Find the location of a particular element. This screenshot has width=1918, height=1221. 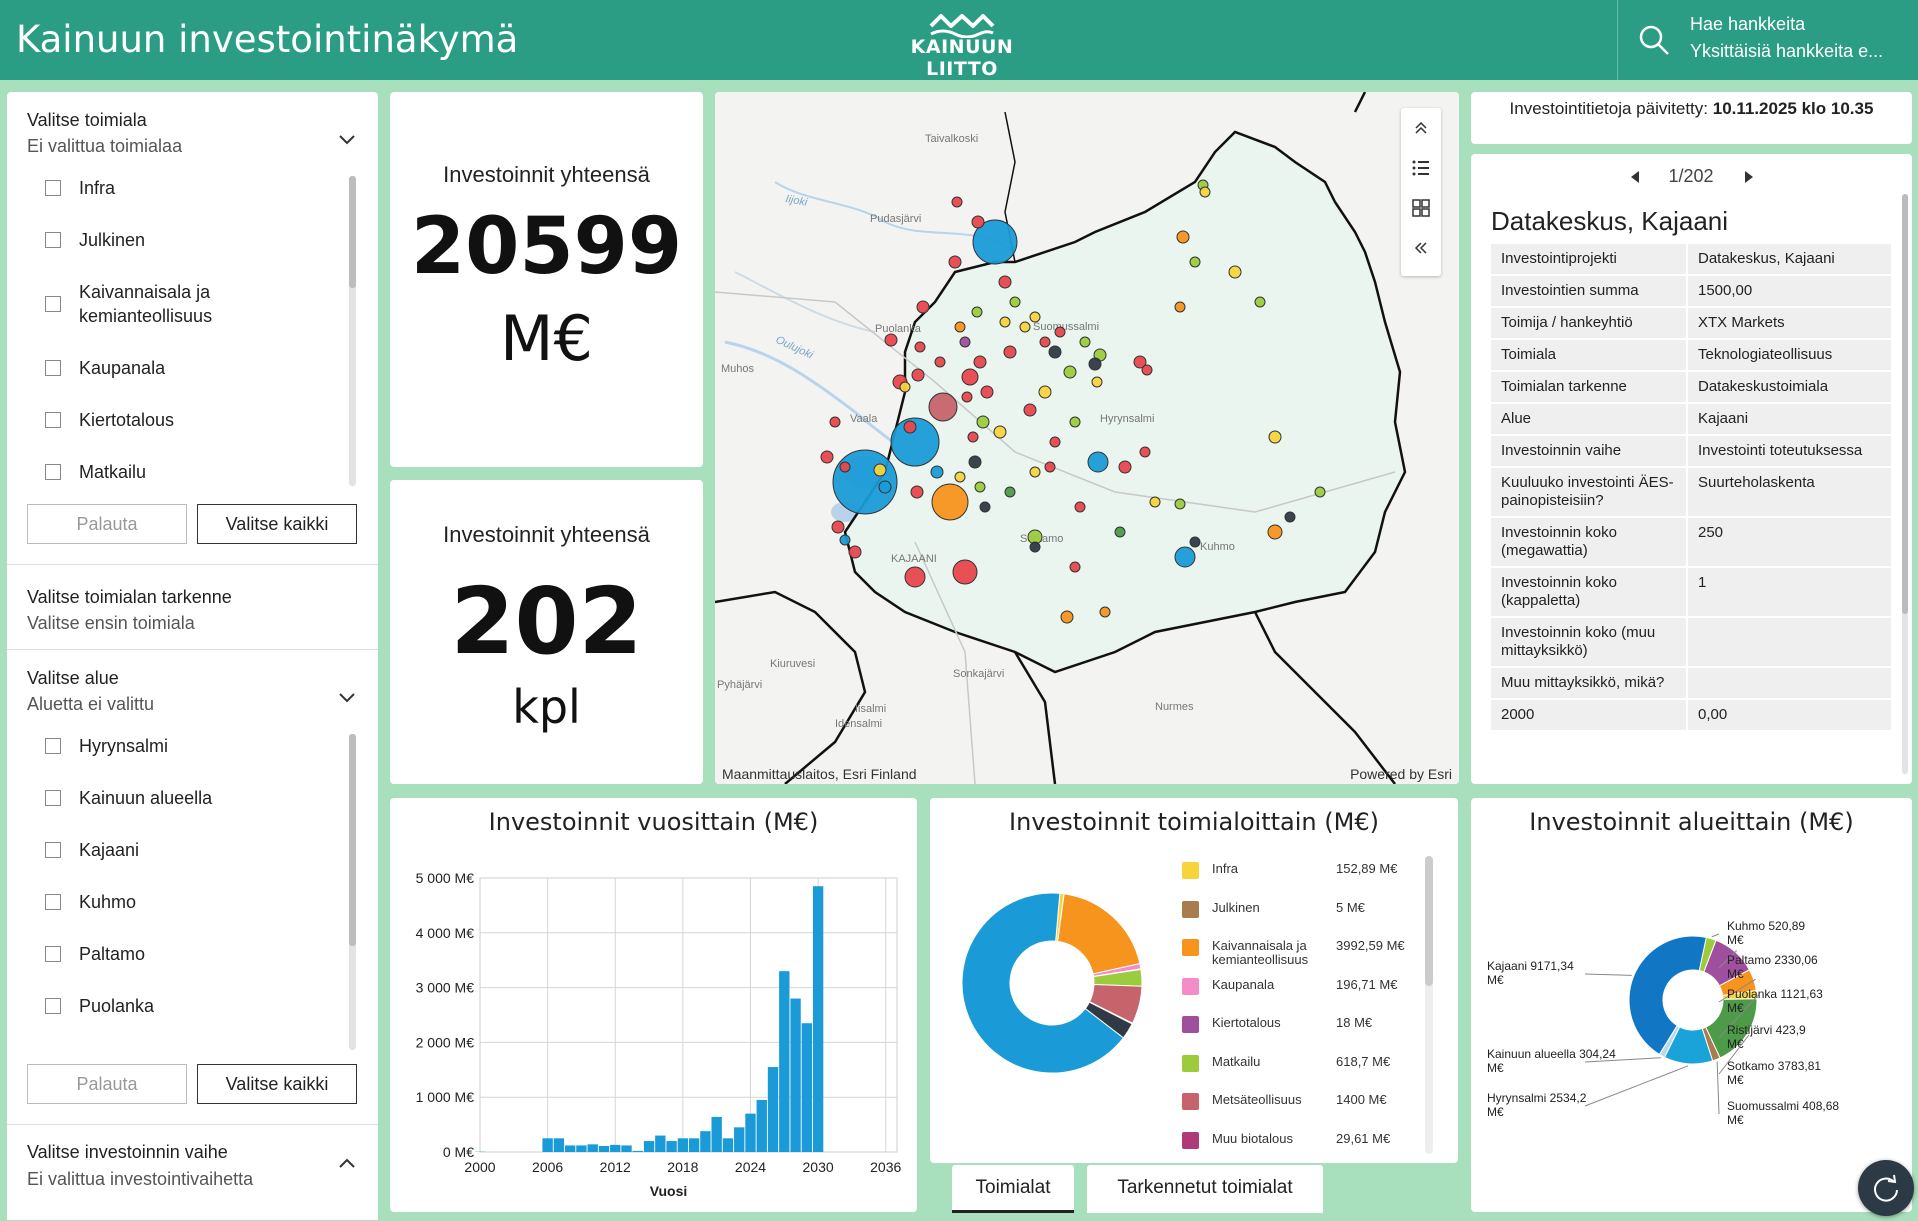

tab-tarkennetut-toimialat: Tarkennetut toimialat is located at coordinates (1205, 1189).